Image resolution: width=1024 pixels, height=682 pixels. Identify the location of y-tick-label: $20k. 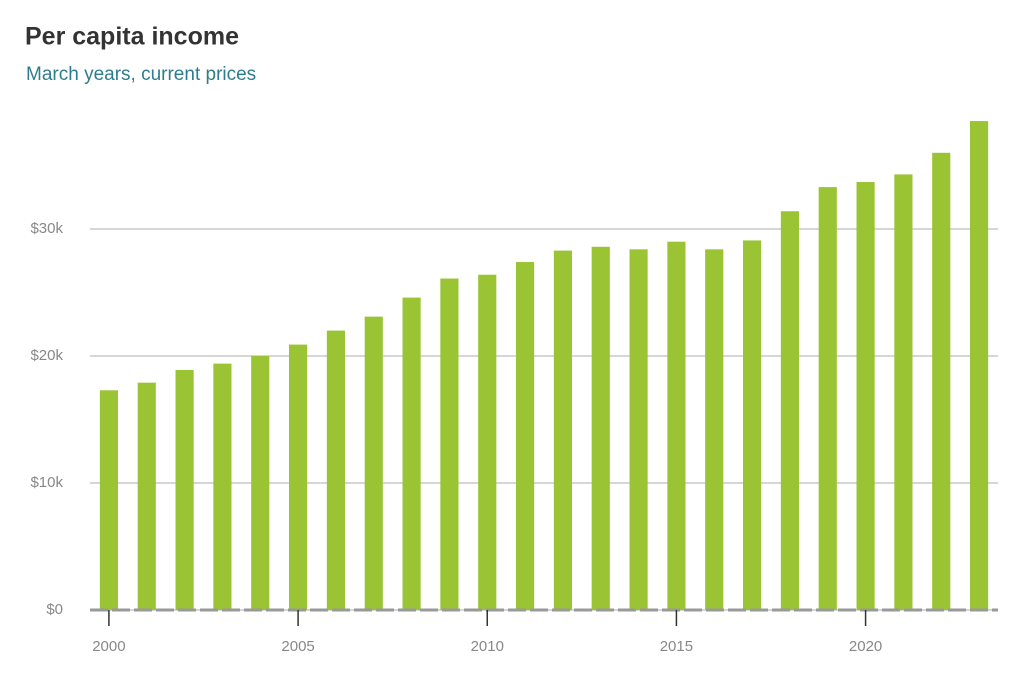
(46, 355).